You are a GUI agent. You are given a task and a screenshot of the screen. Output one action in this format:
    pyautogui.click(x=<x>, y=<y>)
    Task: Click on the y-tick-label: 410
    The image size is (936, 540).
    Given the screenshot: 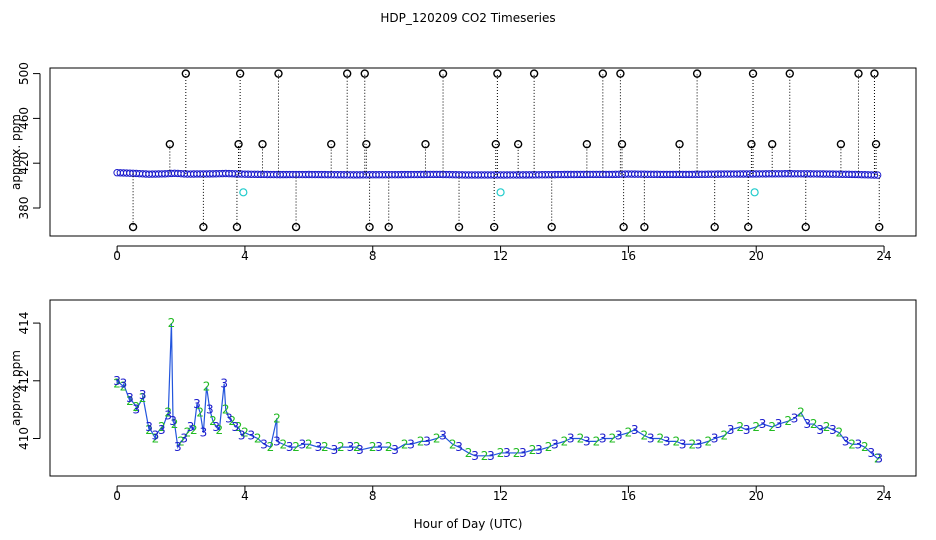 What is the action you would take?
    pyautogui.click(x=24, y=438)
    